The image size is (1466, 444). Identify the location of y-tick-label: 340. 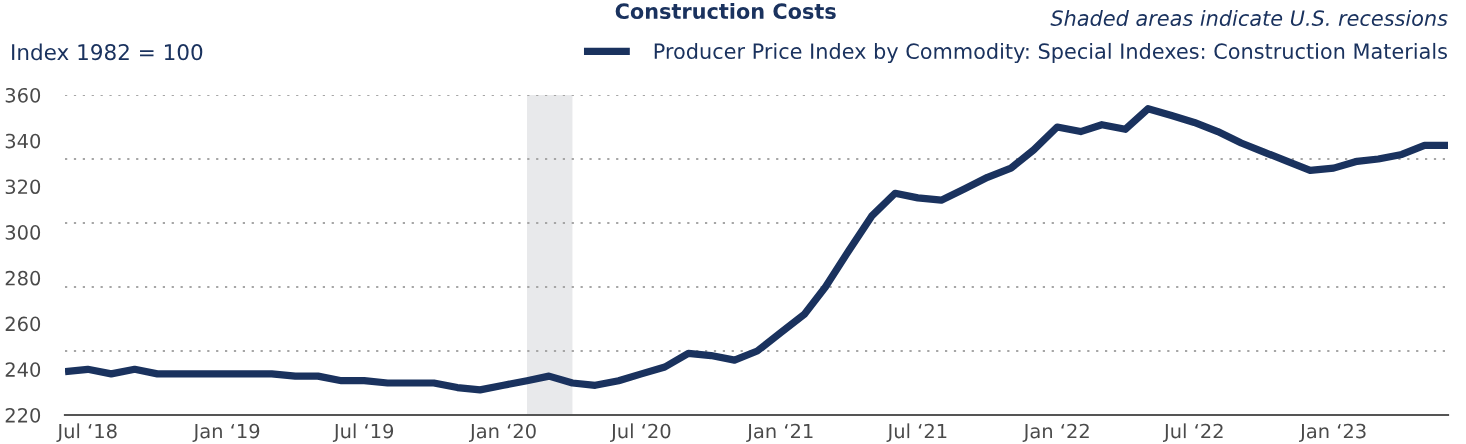
(23, 141).